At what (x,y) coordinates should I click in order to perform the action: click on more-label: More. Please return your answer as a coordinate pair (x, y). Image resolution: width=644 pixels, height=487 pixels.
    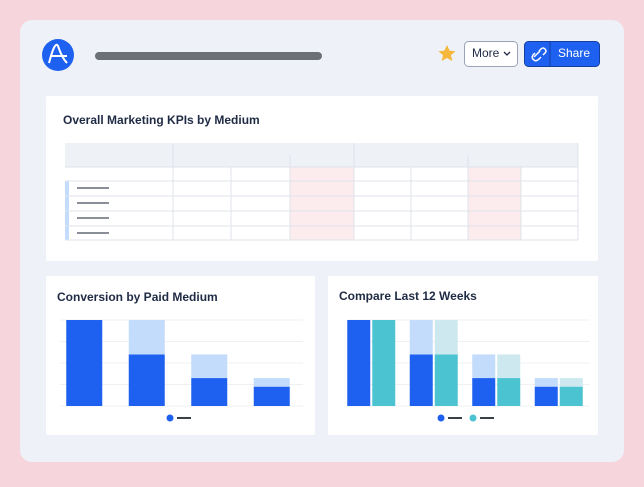
    Looking at the image, I should click on (486, 53).